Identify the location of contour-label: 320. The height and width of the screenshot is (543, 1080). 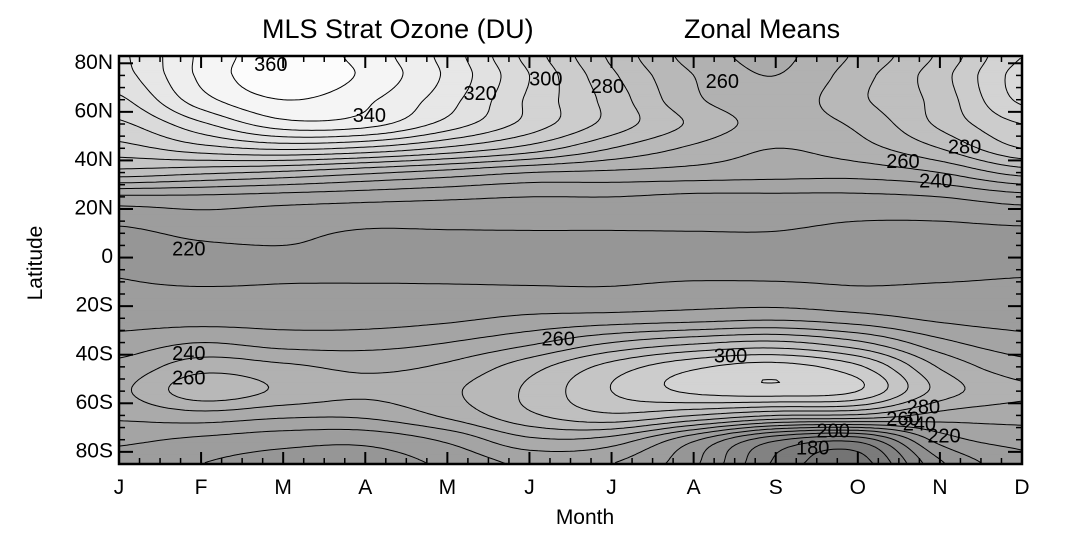
(480, 94).